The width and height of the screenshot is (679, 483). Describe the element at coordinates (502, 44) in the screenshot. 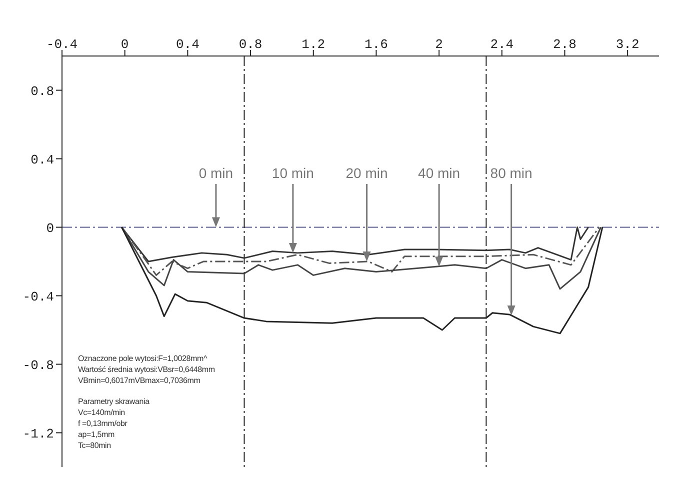

I see `x-tick-label: 2.4` at that location.